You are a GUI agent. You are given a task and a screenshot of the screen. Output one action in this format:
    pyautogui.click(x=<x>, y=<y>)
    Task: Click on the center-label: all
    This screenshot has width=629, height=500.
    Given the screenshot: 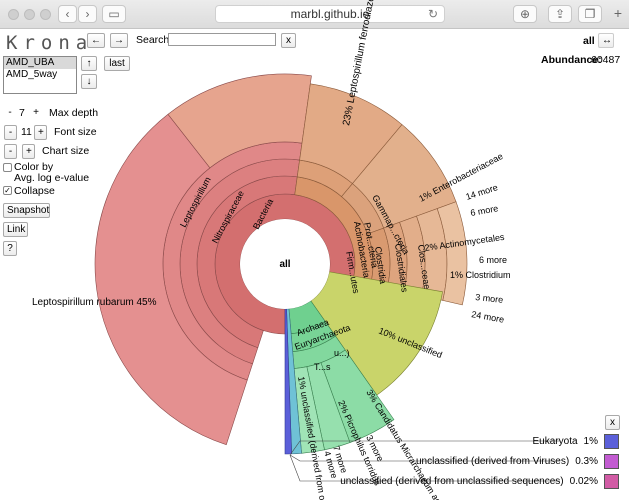 What is the action you would take?
    pyautogui.click(x=284, y=264)
    